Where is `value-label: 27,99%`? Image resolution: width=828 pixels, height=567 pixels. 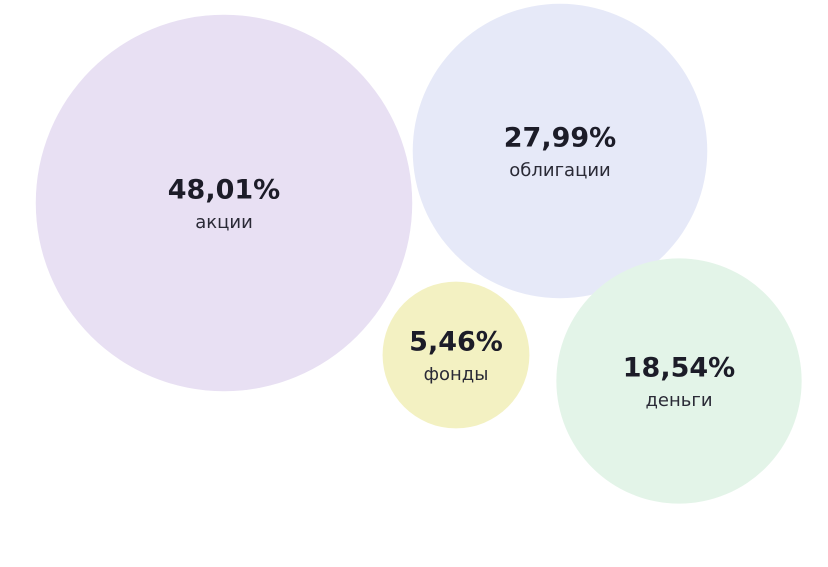
value-label: 27,99% is located at coordinates (560, 138).